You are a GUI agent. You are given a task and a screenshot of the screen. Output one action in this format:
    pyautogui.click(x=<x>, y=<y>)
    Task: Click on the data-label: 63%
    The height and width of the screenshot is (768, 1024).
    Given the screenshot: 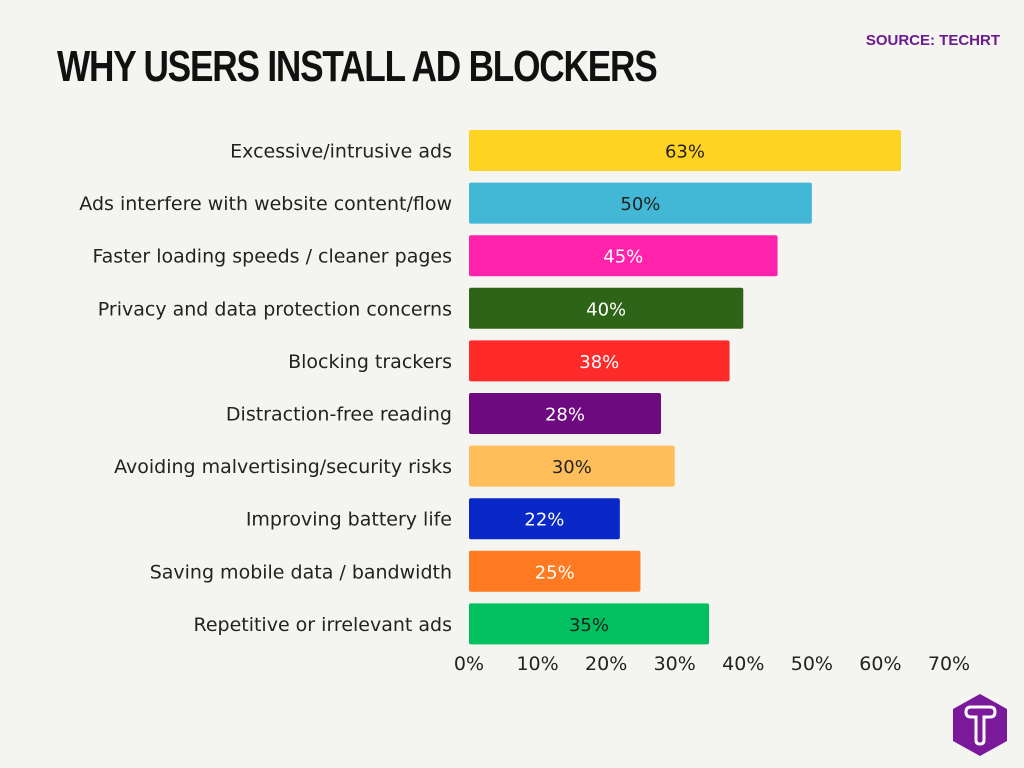 What is the action you would take?
    pyautogui.click(x=685, y=152)
    